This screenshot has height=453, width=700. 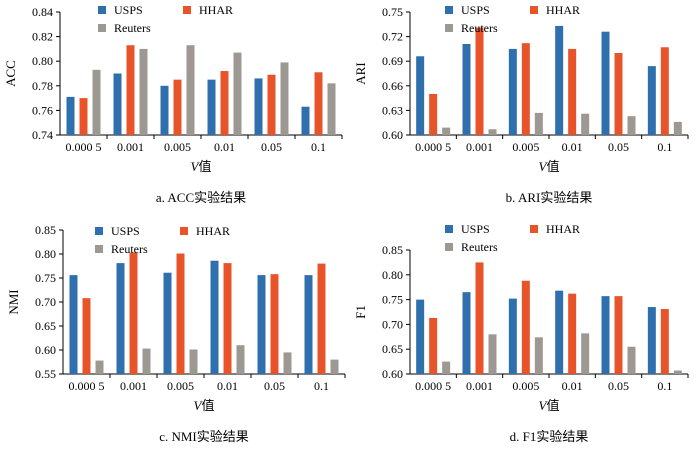 I want to click on x-tick-label: 0.000 5, so click(x=433, y=386).